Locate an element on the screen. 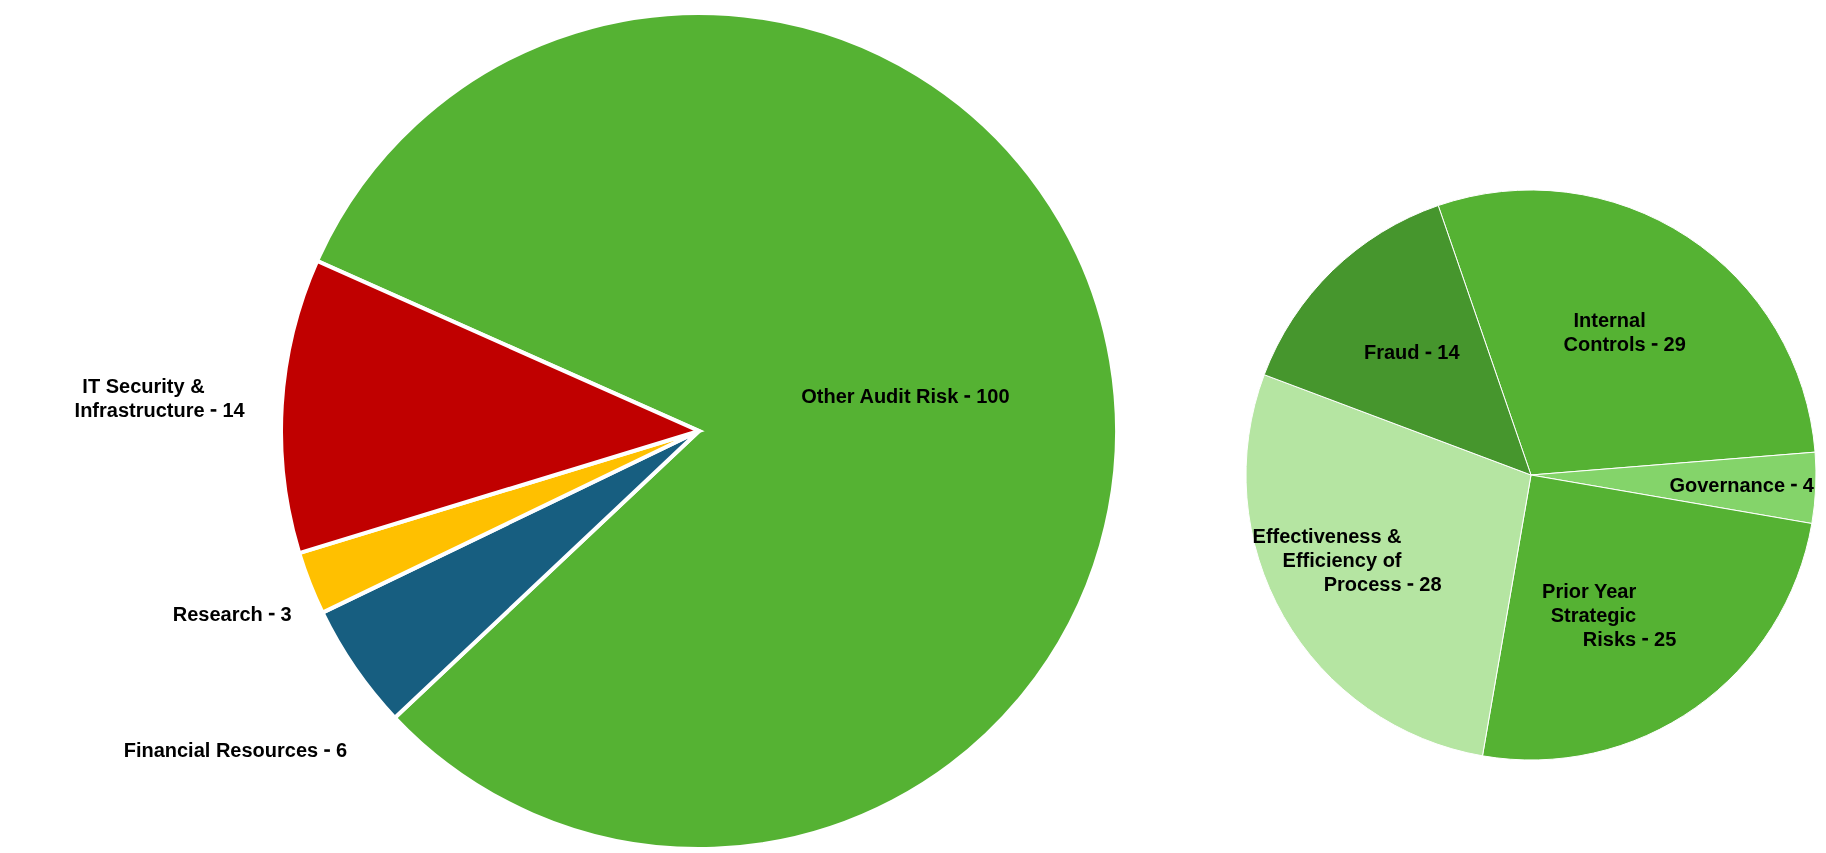  slice-label: Internal Controls is located at coordinates (1604, 331).